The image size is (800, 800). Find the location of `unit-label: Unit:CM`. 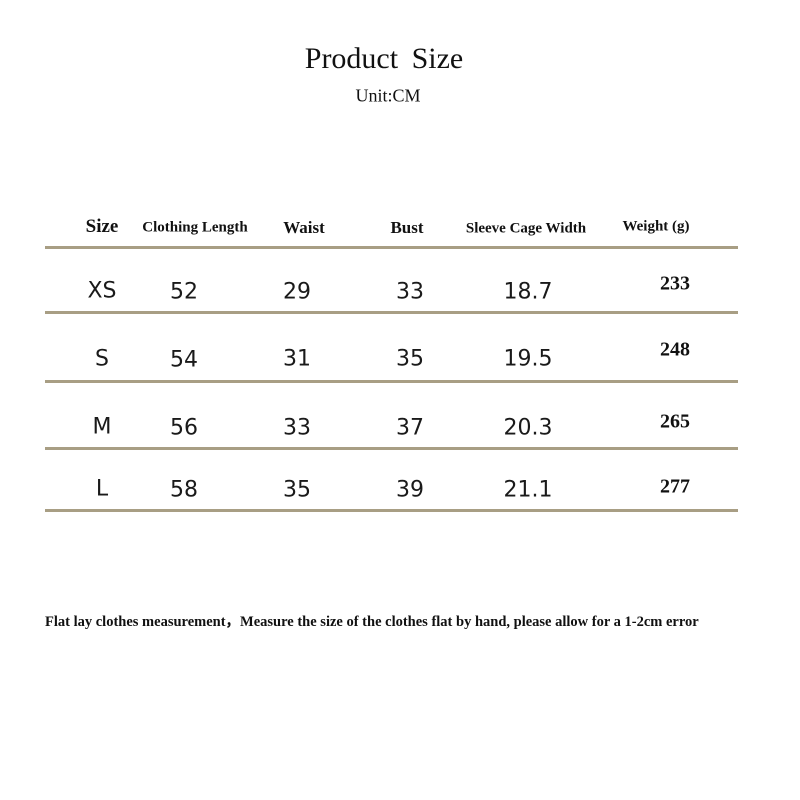

unit-label: Unit:CM is located at coordinates (388, 95).